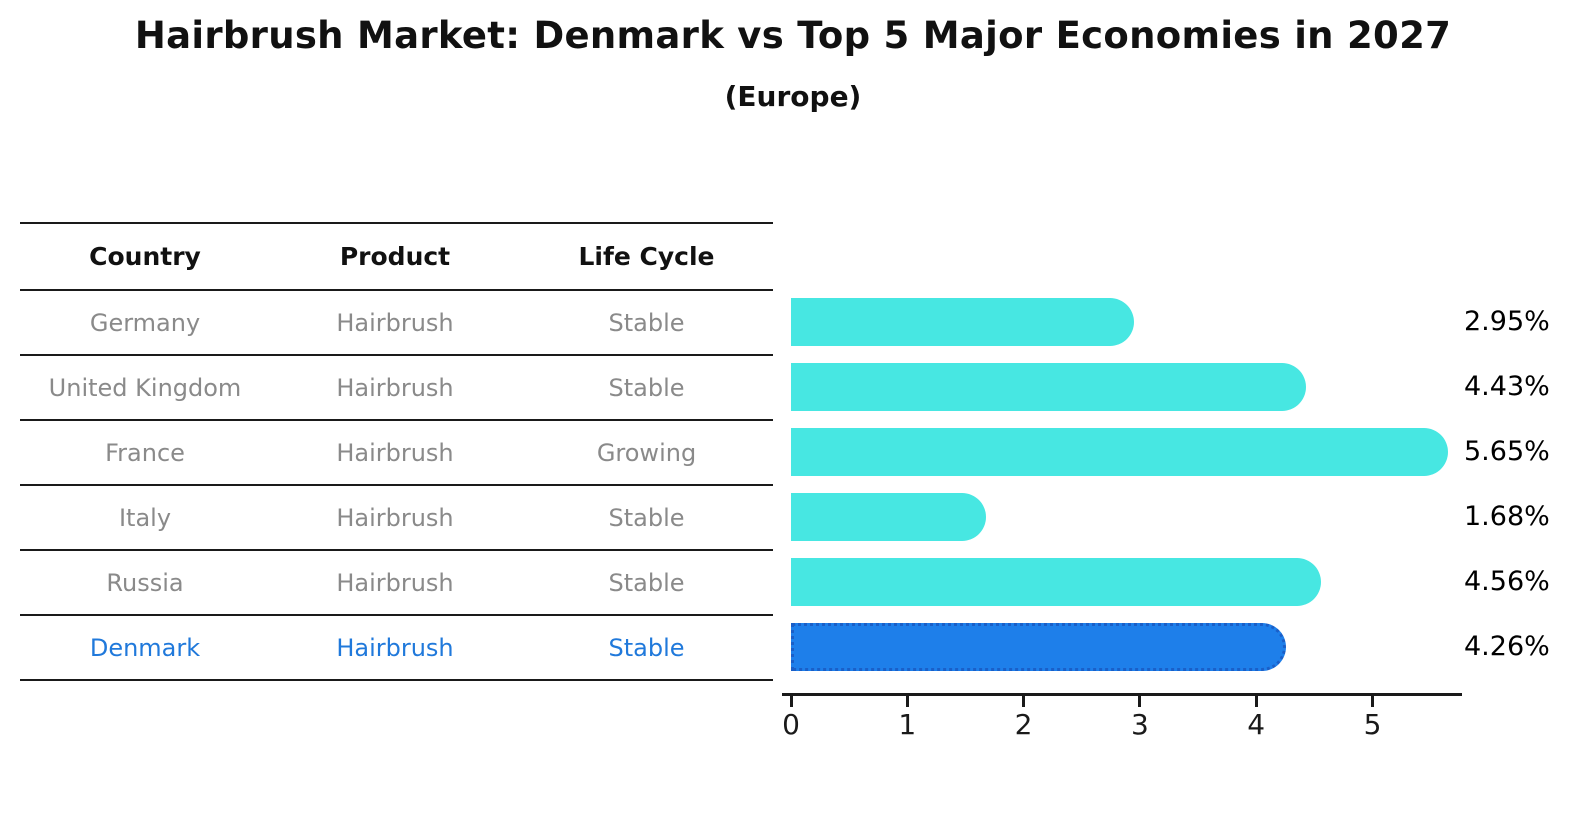 This screenshot has width=1586, height=823. What do you see at coordinates (1038, 647) in the screenshot?
I see `bar-denmark` at bounding box center [1038, 647].